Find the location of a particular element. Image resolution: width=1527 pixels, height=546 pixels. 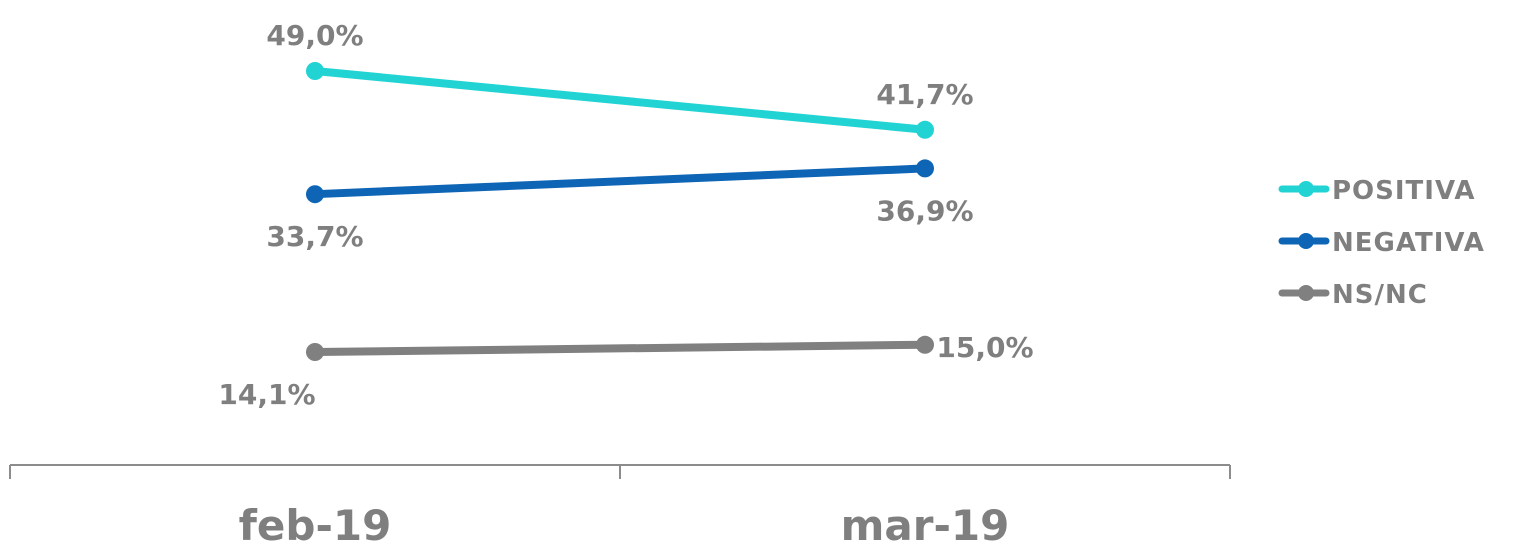

data-label: 49,0% is located at coordinates (314, 35).